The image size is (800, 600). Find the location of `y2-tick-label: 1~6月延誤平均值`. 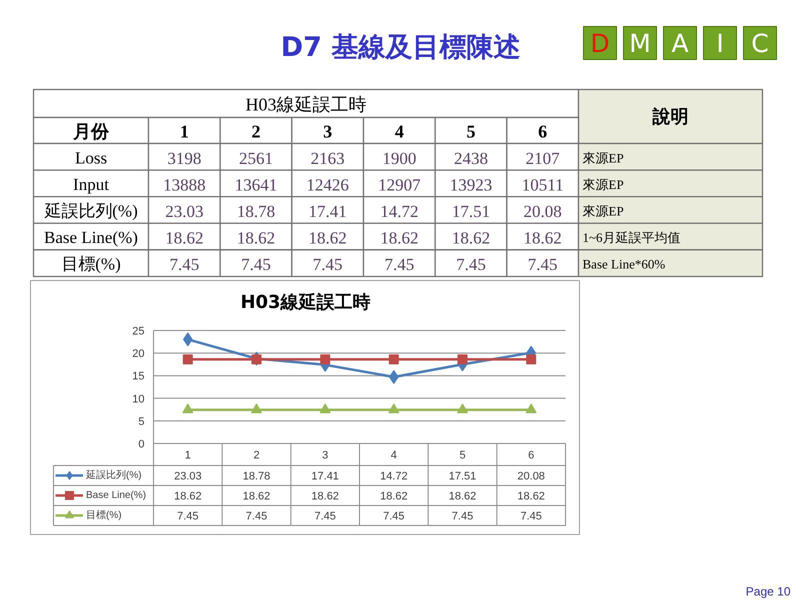

y2-tick-label: 1~6月延誤平均值 is located at coordinates (631, 238).